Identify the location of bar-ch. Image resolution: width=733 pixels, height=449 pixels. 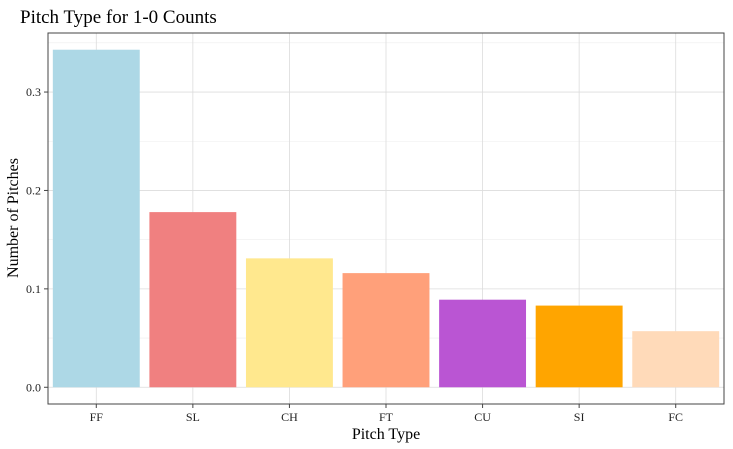
(289, 323).